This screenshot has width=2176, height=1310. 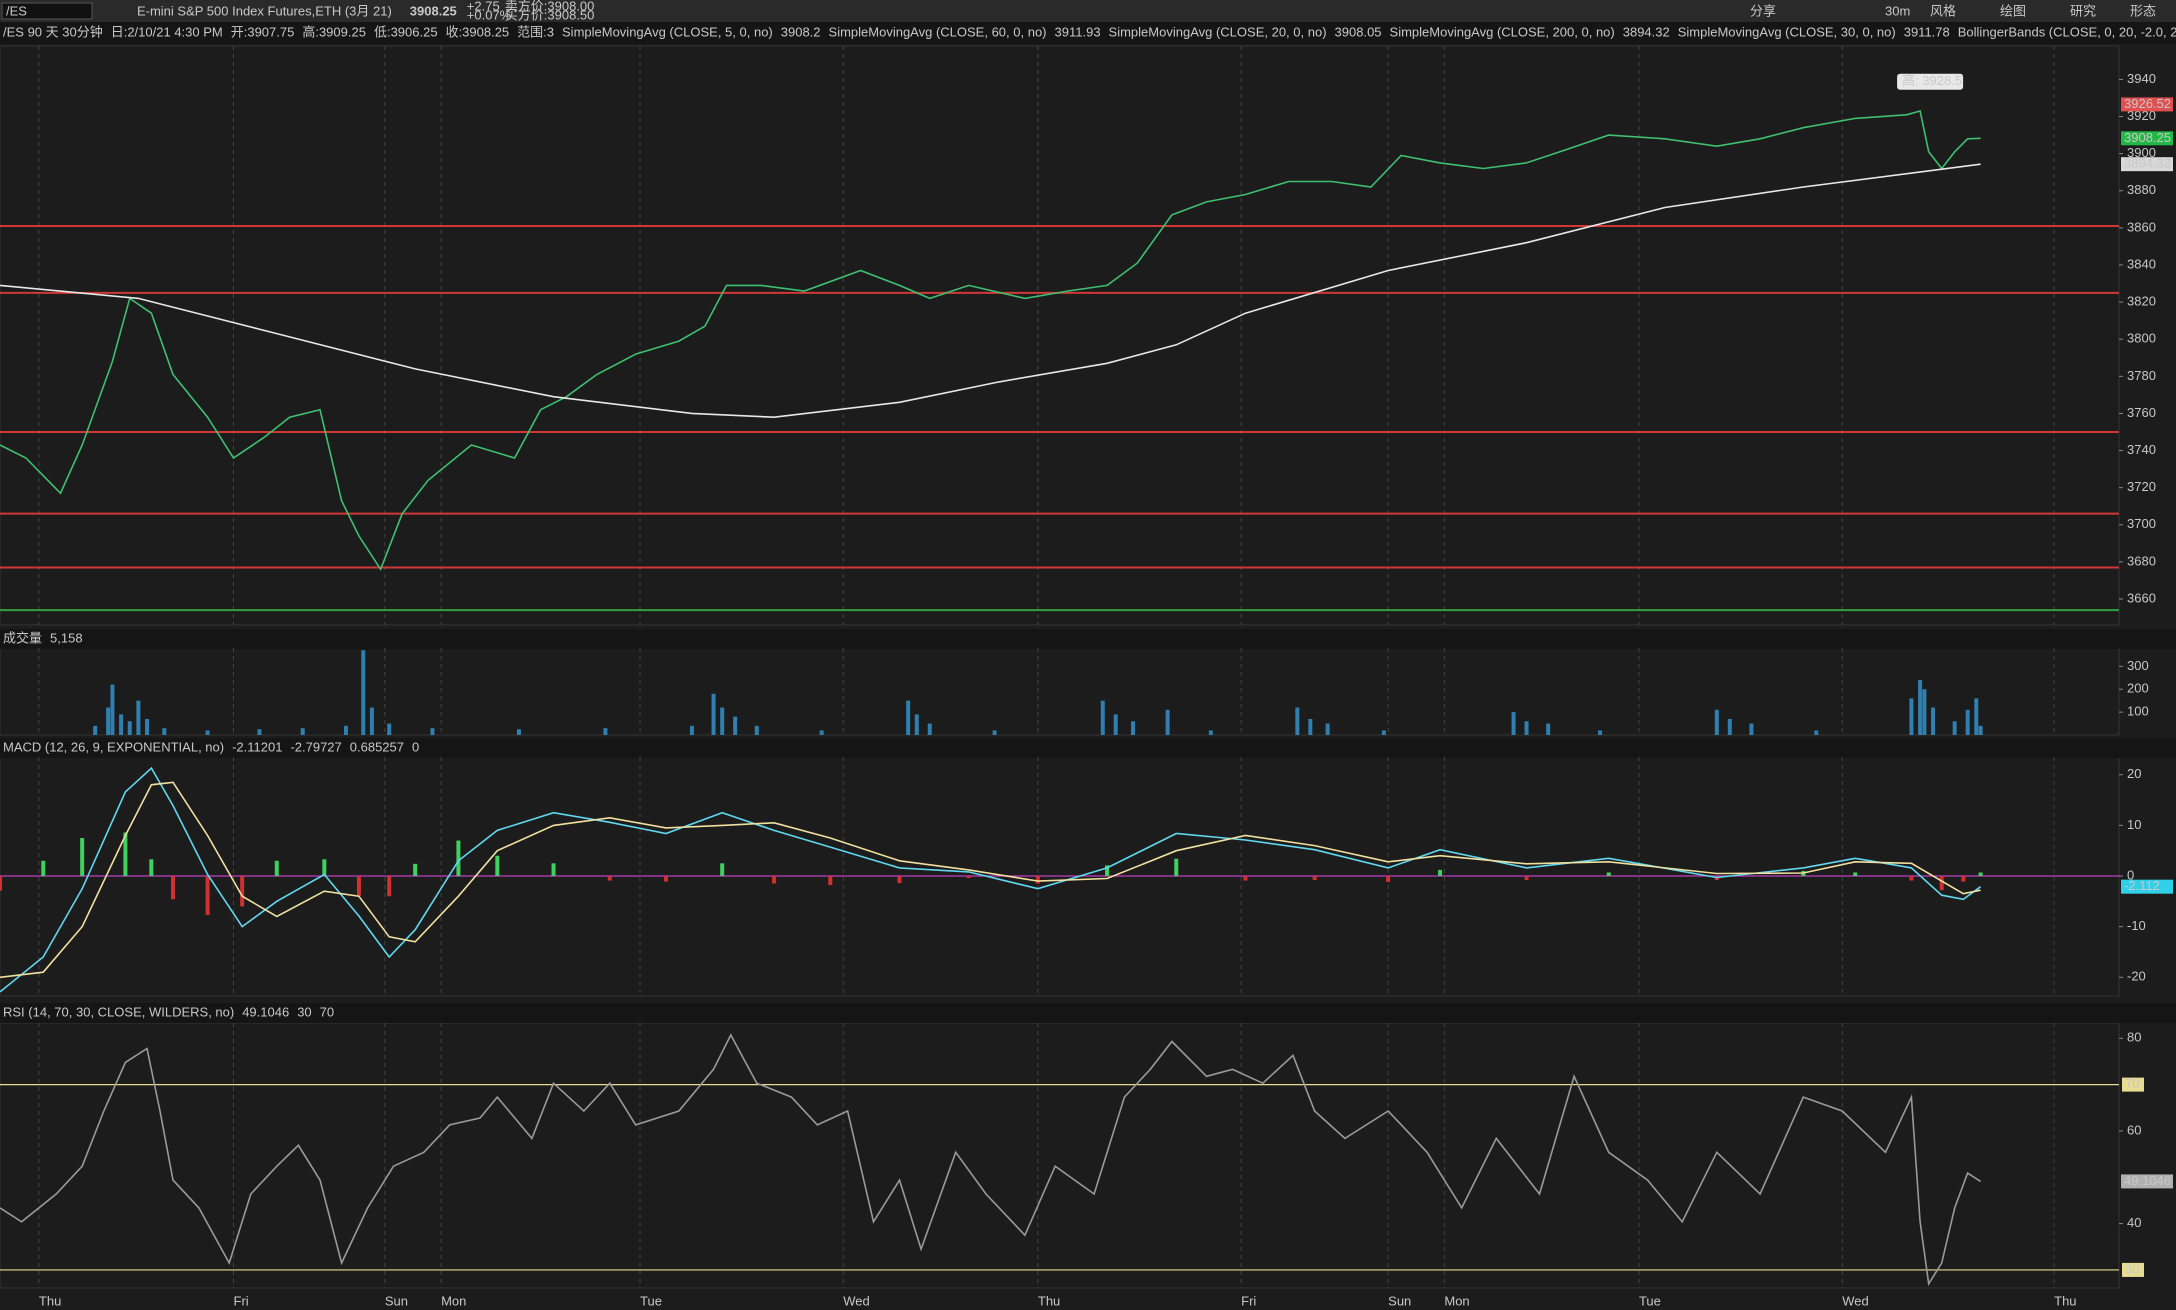 I want to click on toolbar-text: +0.07%, so click(x=489, y=14).